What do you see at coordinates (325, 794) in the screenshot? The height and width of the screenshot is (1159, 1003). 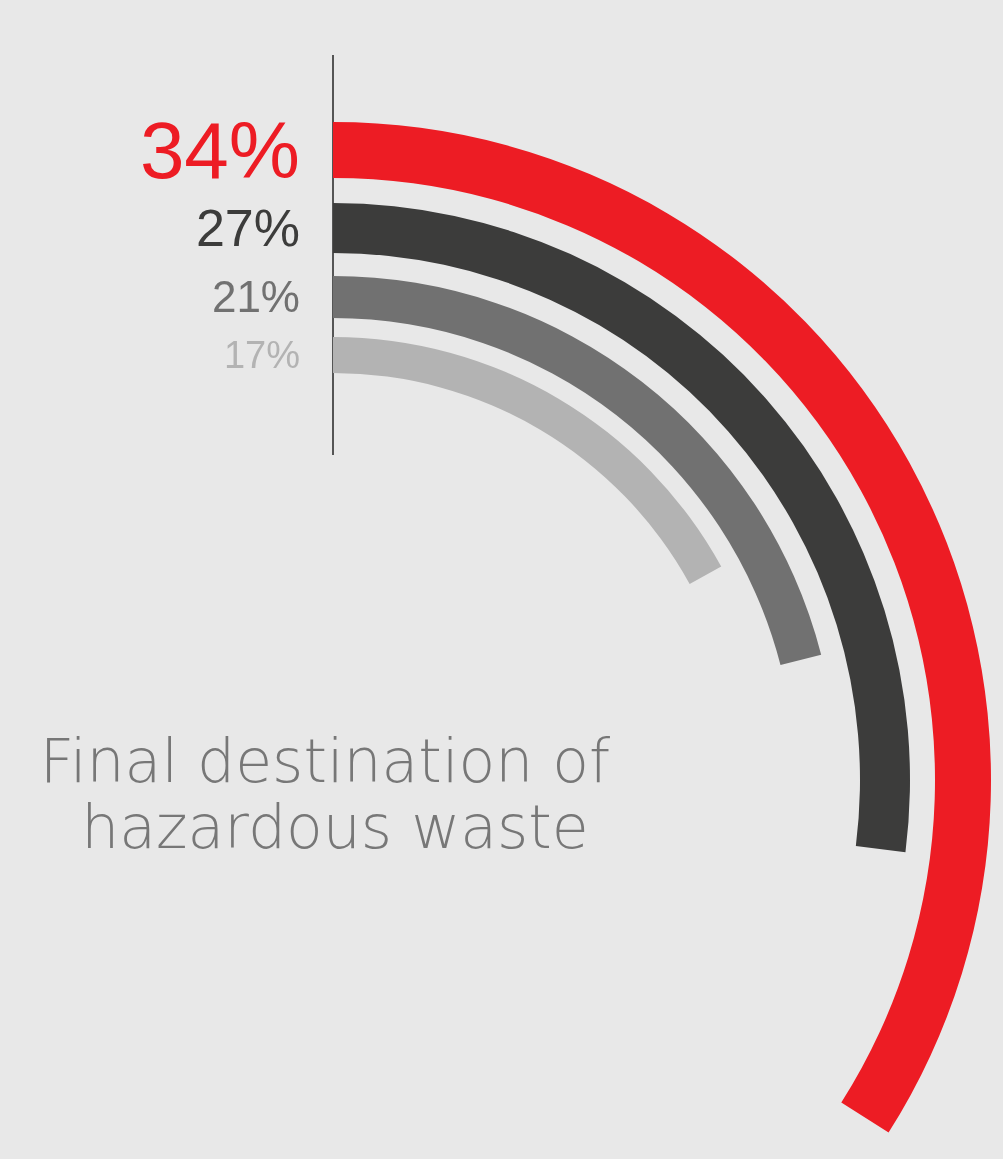 I see `text: Final destination of hazardous waste` at bounding box center [325, 794].